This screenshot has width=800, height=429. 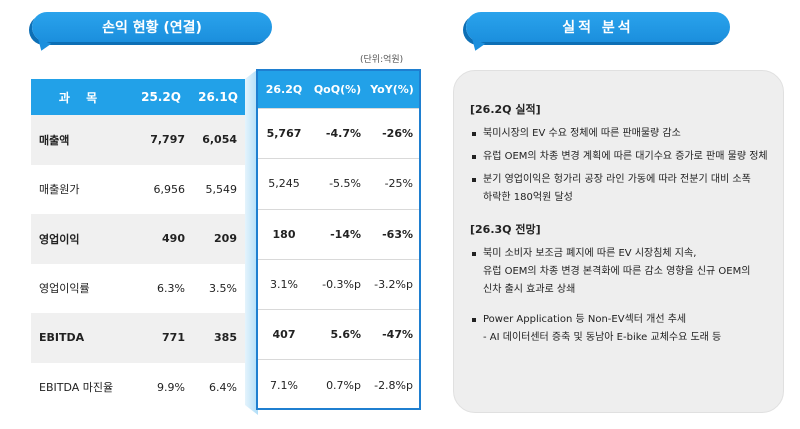 What do you see at coordinates (138, 338) in the screenshot?
I see `table-row-ebitda: EBITDA 771 385` at bounding box center [138, 338].